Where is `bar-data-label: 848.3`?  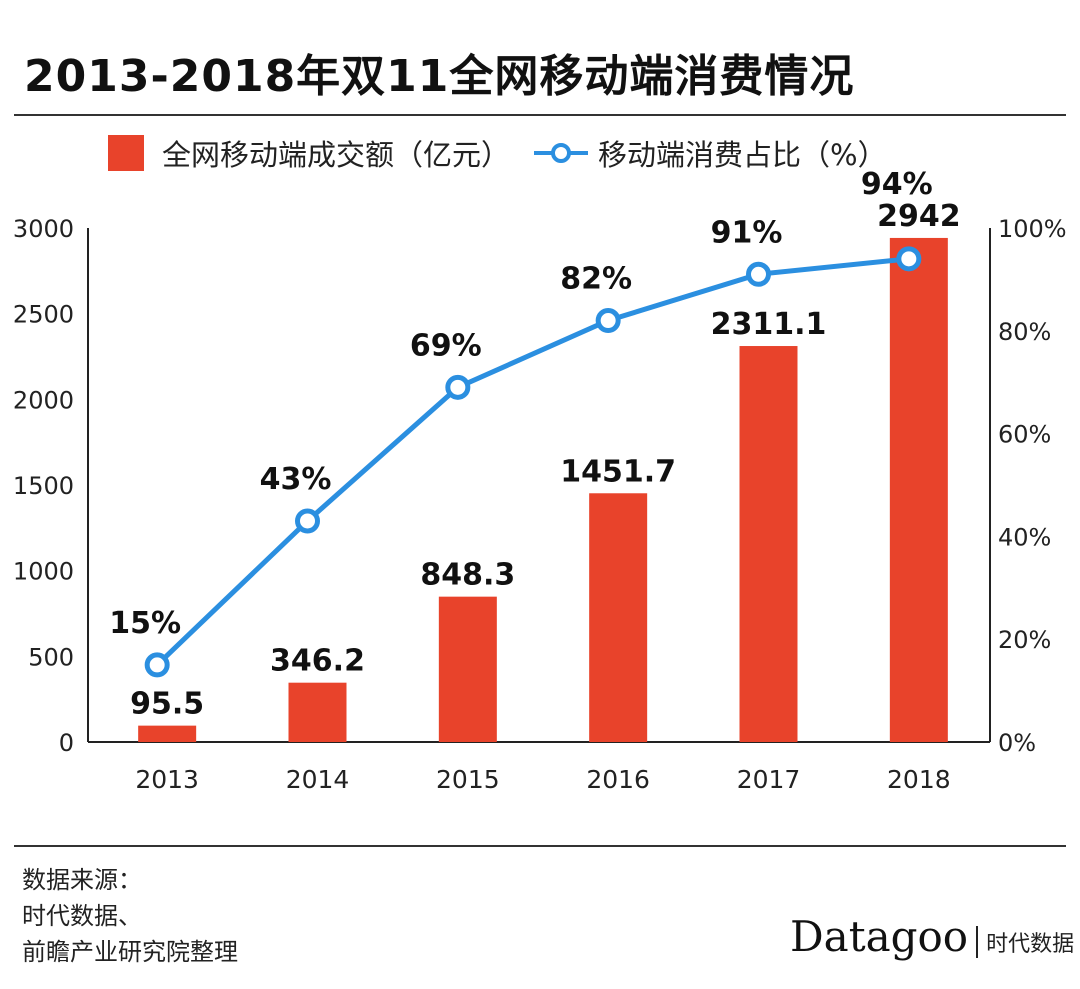 bar-data-label: 848.3 is located at coordinates (467, 575).